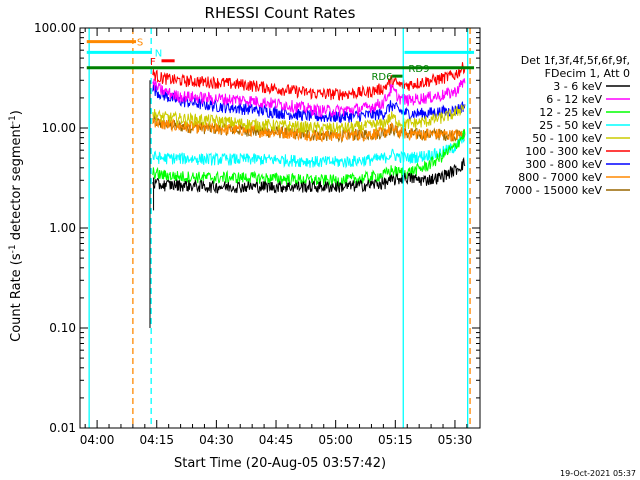  I want to click on legend-label: 800 - 7000 keV, so click(560, 177).